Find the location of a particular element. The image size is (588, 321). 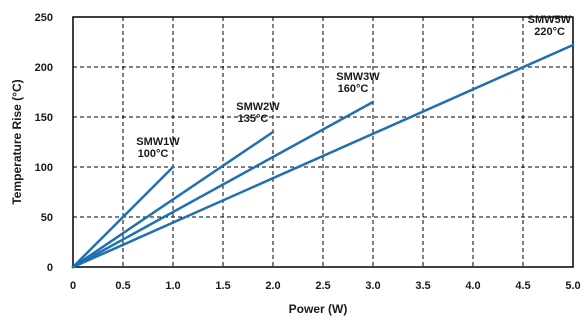

y-tick-labels: 0 50 100 150 200 250 is located at coordinates (44, 143).